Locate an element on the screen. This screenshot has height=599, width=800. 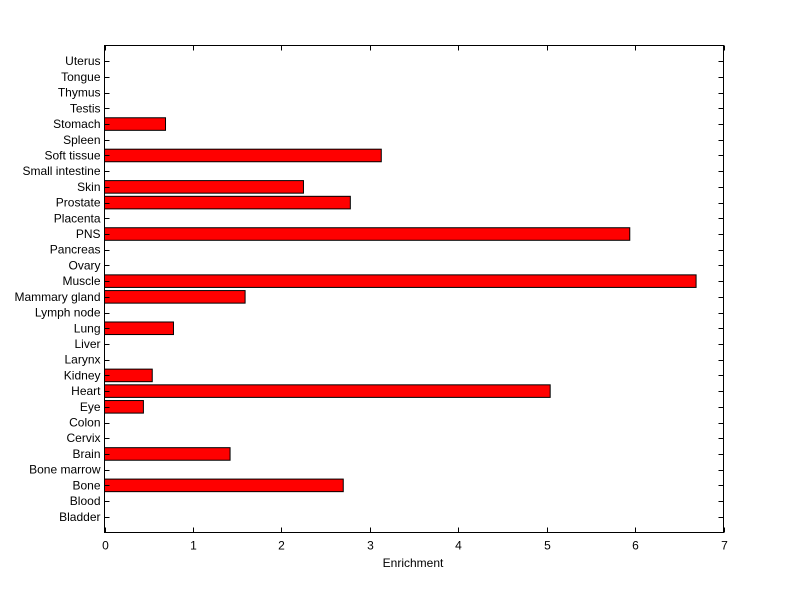
y-tick-label-heart: Heart is located at coordinates (86, 391).